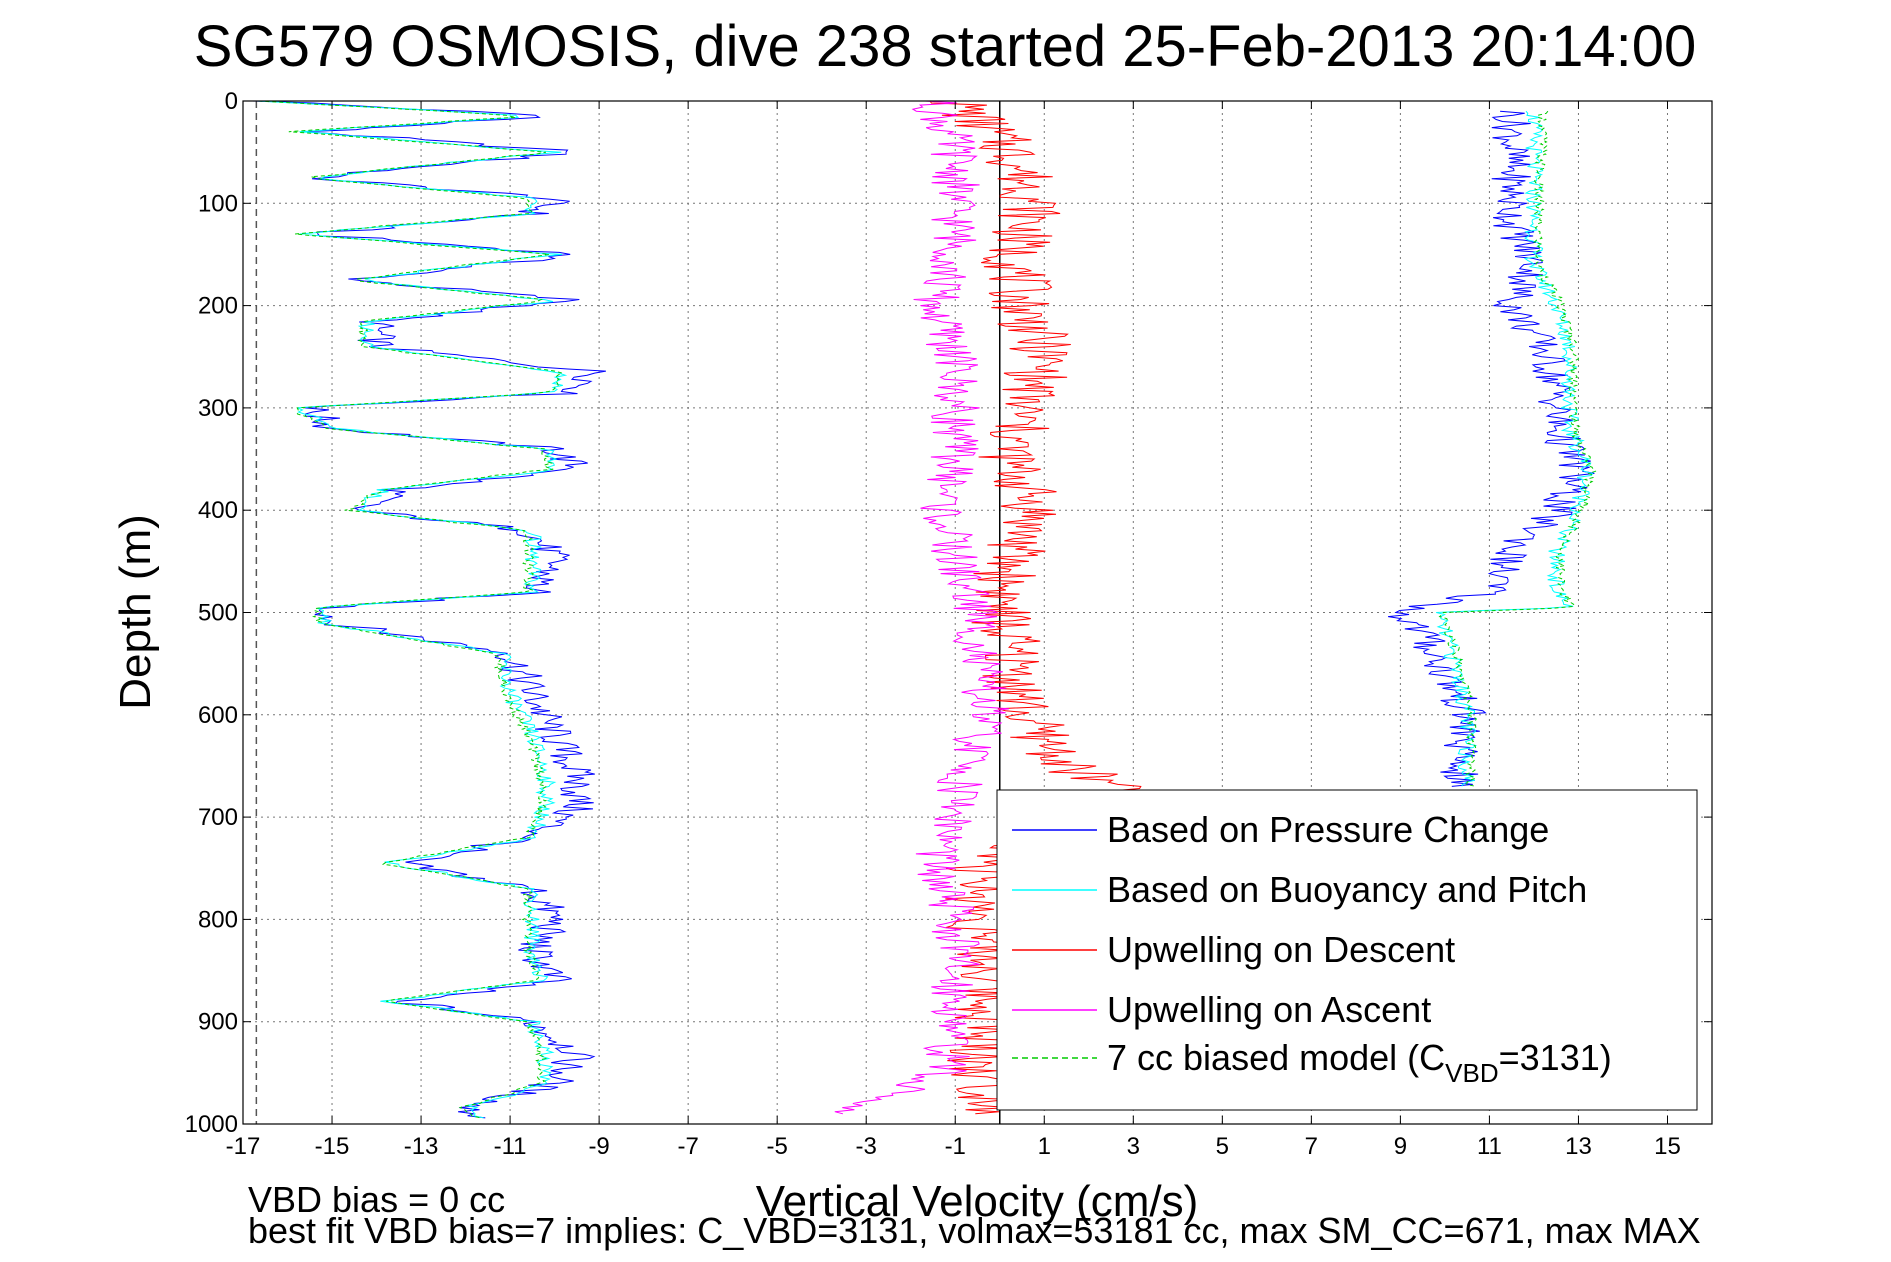 This screenshot has height=1262, width=1891. Describe the element at coordinates (1269, 1009) in the screenshot. I see `legend-label: Upwelling on Ascent` at that location.